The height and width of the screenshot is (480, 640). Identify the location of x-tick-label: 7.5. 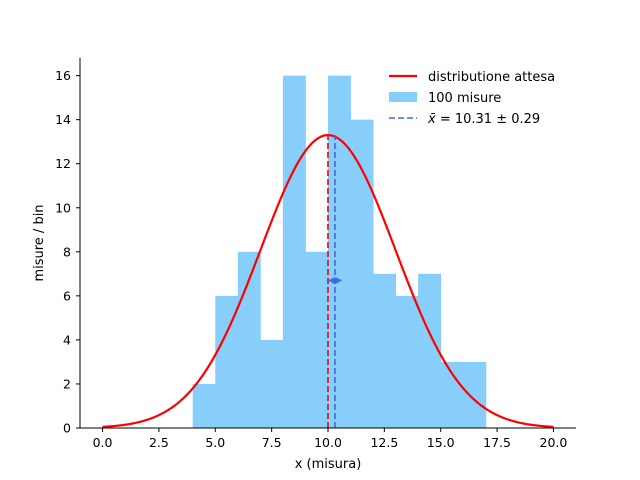
(272, 442).